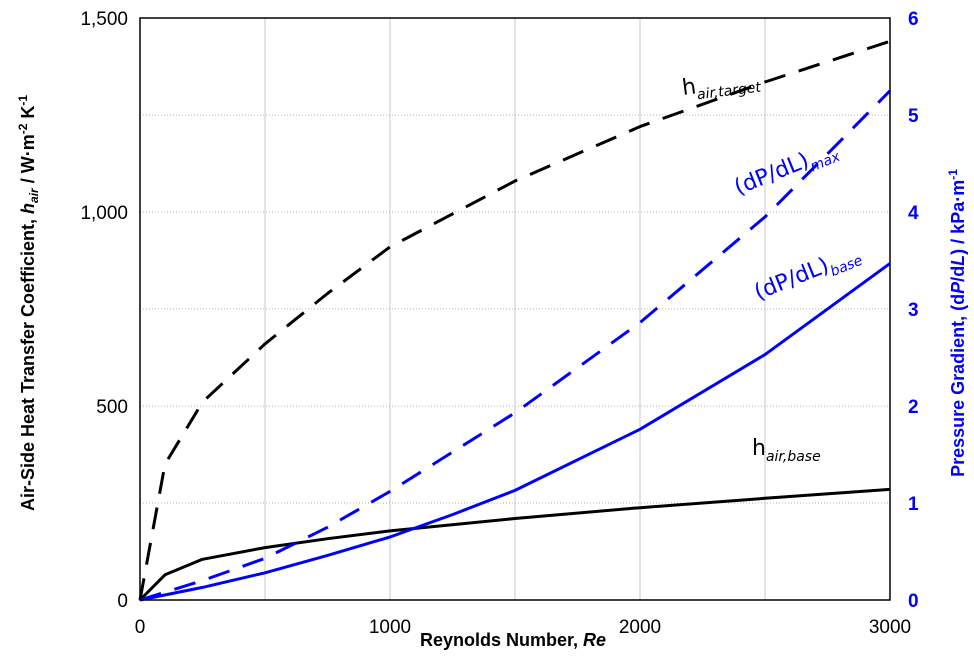 The width and height of the screenshot is (974, 658). I want to click on x-tick-label: 1000, so click(390, 627).